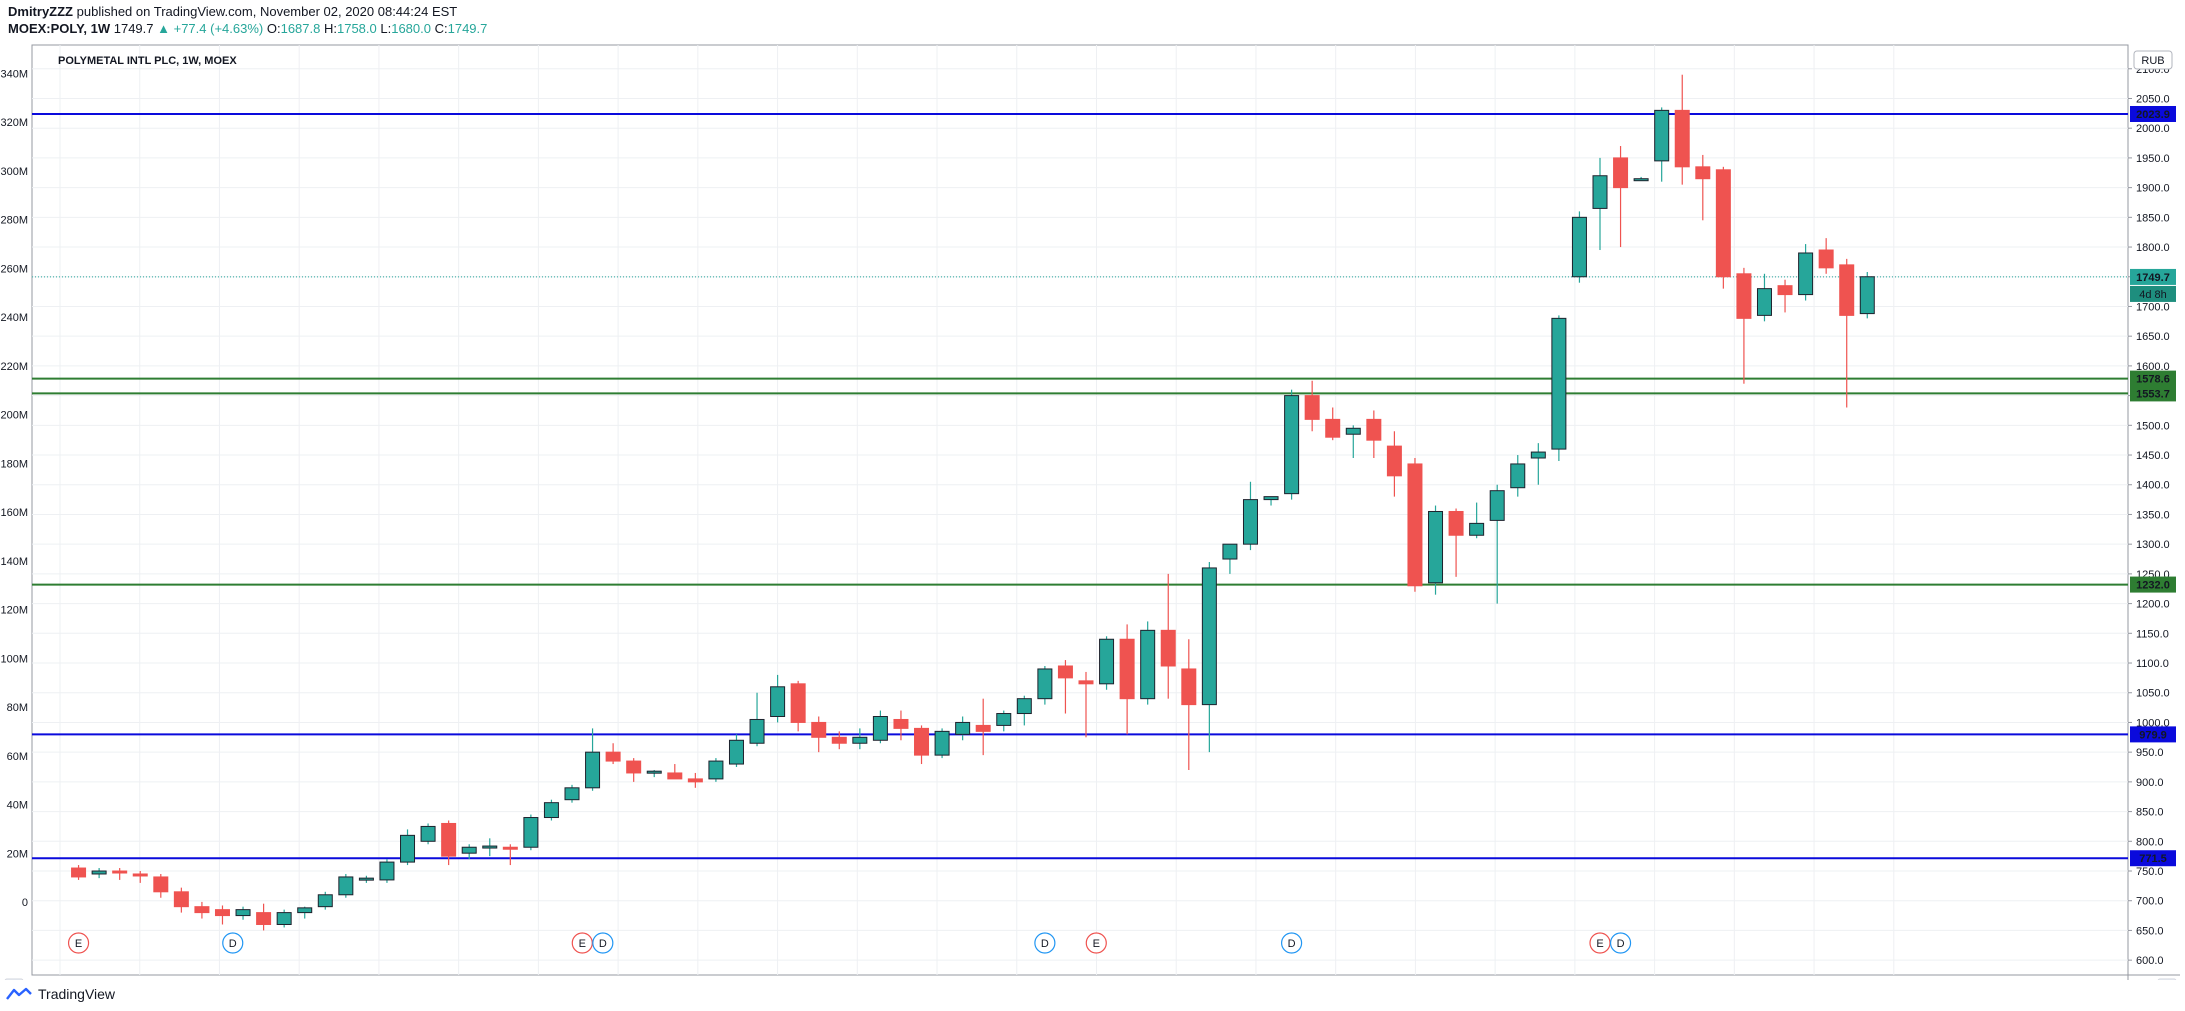  Describe the element at coordinates (2167, 979) in the screenshot. I see `auto-scale-button` at that location.